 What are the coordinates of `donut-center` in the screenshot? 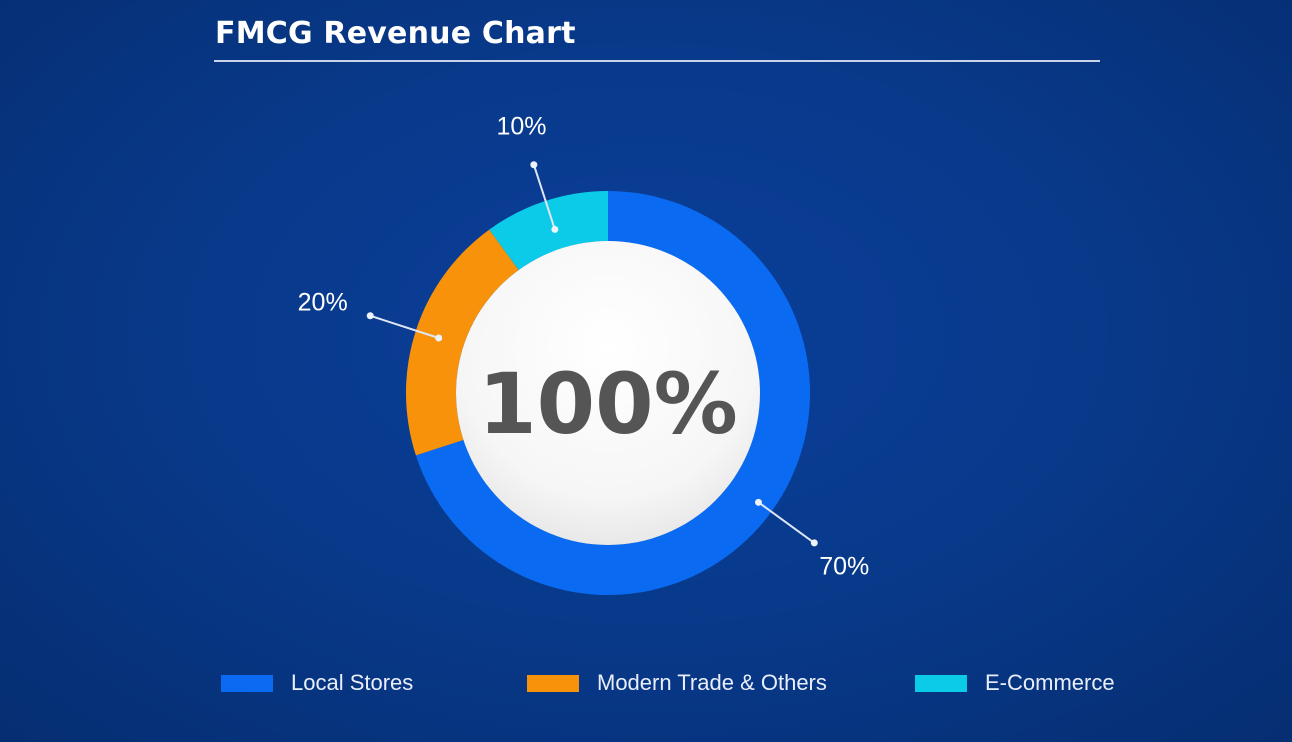 It's located at (608, 393).